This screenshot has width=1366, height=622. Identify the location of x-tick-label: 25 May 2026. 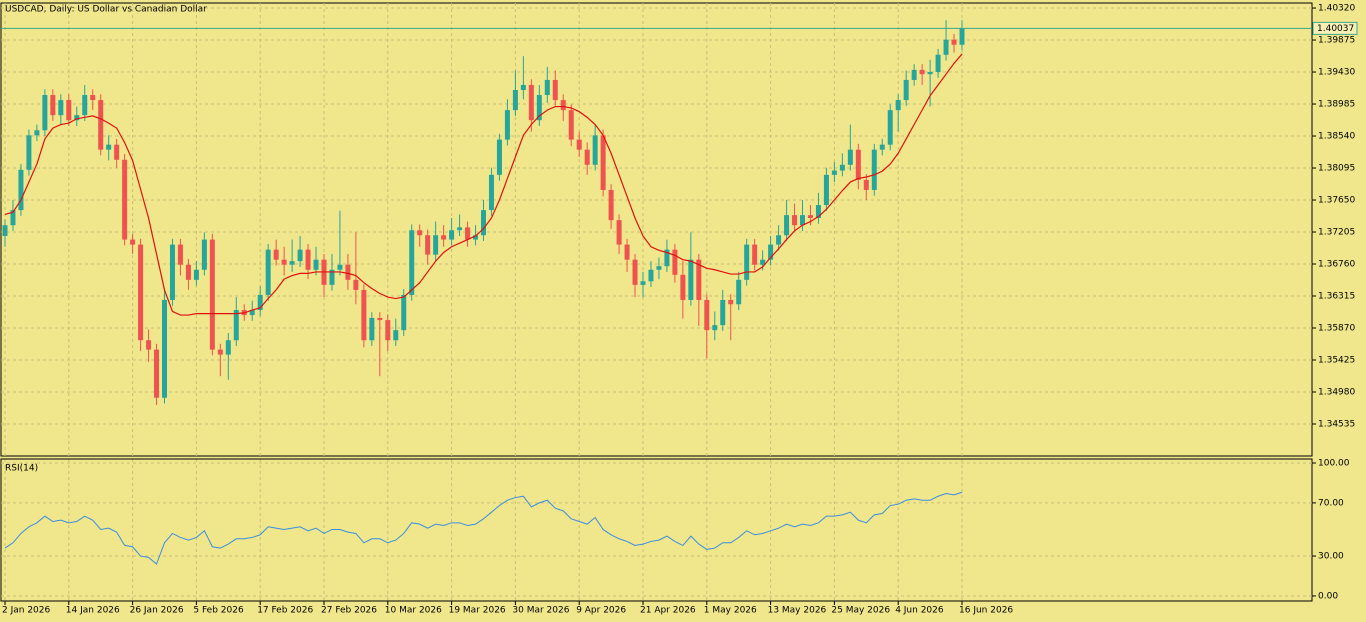
(860, 611).